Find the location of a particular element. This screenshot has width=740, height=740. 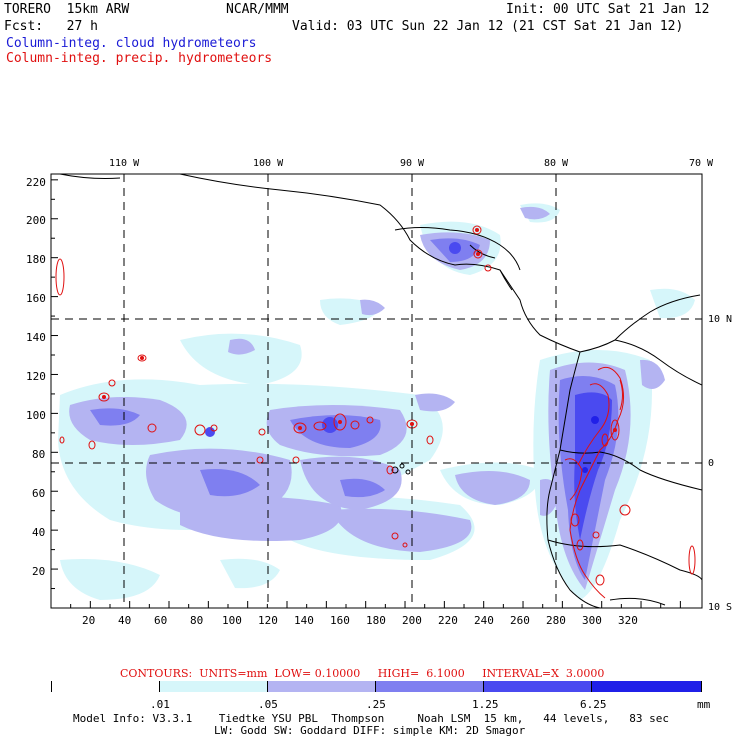

lon-label-90w: 90 W is located at coordinates (412, 163).